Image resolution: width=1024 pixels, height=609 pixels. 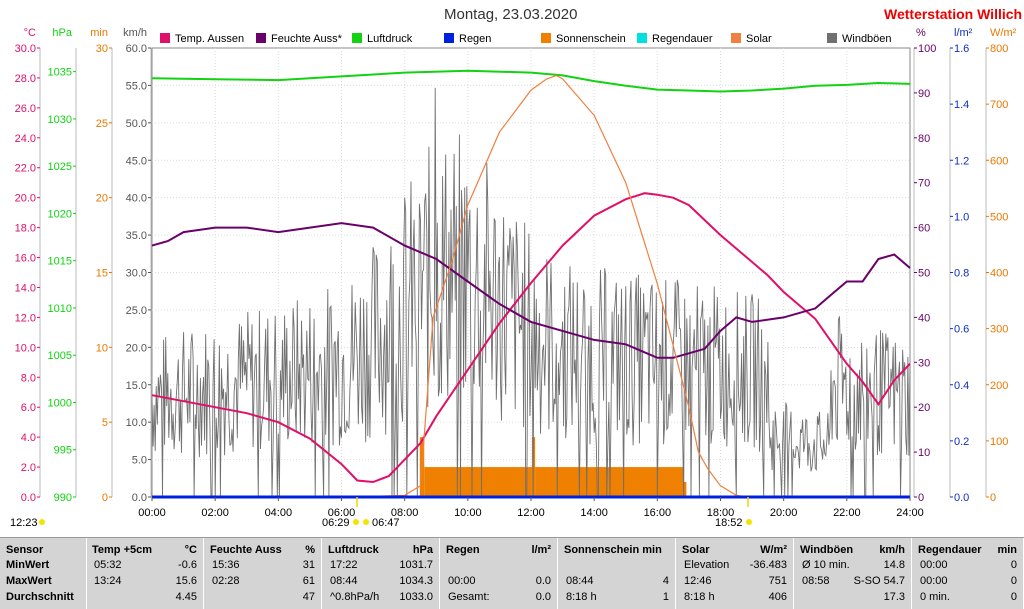 I want to click on stats-time-rain: 00:00, so click(x=462, y=581).